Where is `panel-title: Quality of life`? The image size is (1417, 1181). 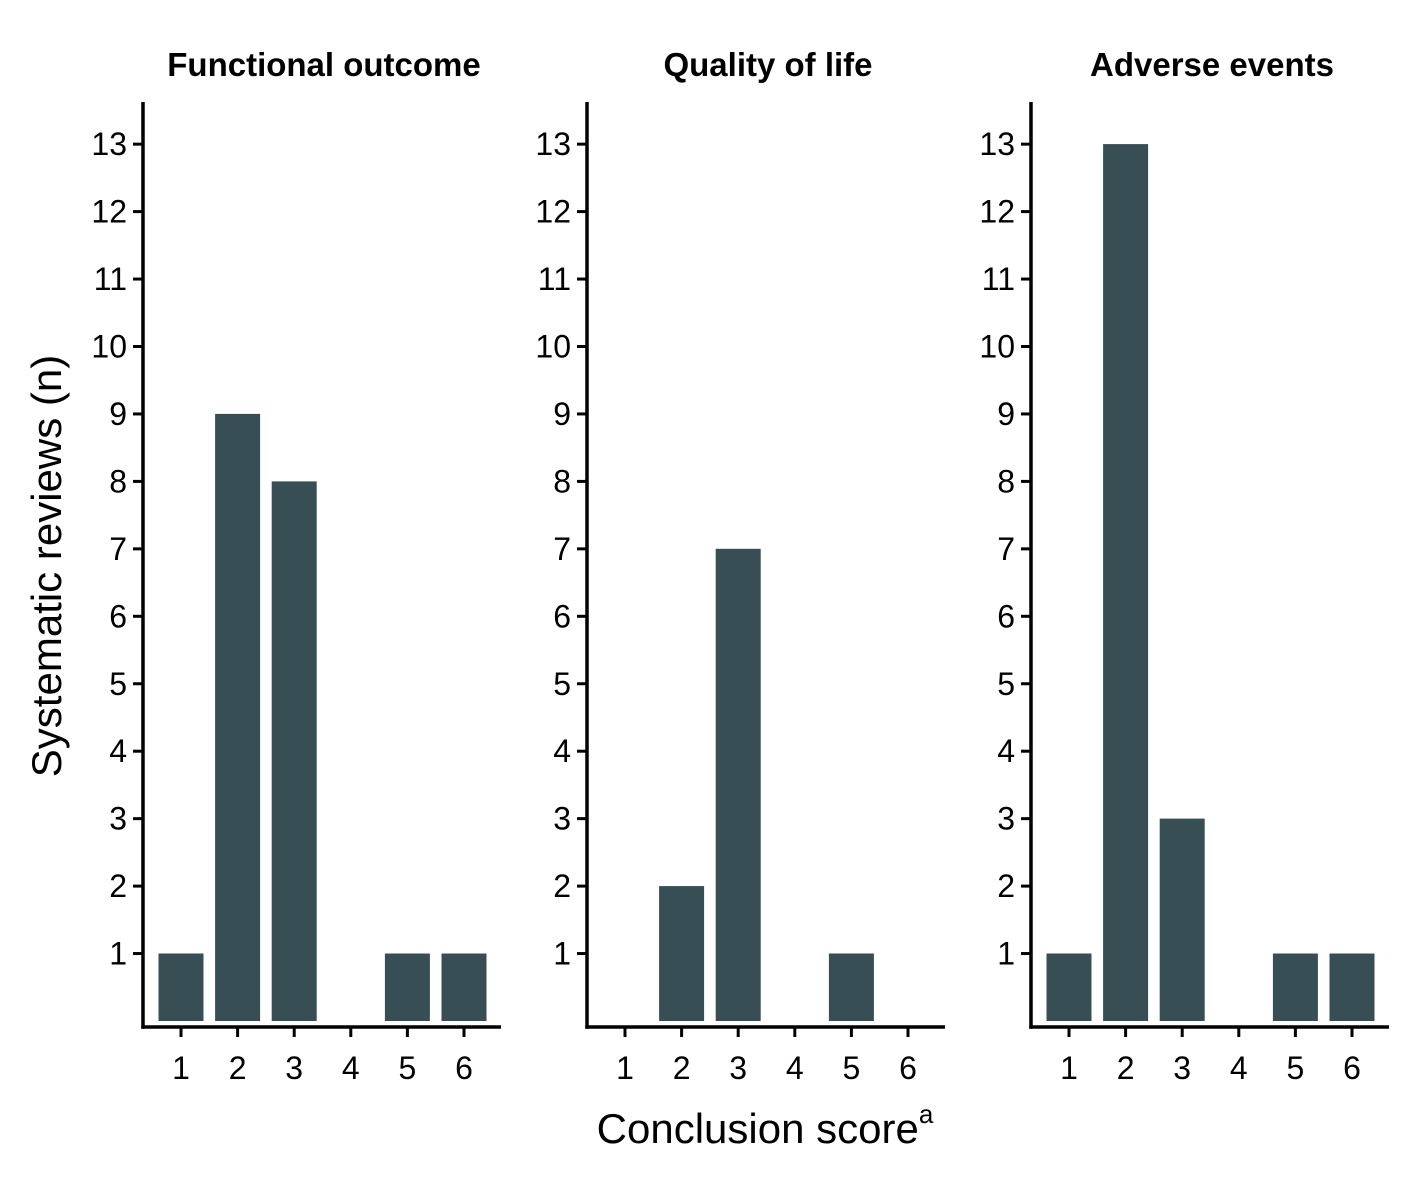 panel-title: Quality of life is located at coordinates (767, 64).